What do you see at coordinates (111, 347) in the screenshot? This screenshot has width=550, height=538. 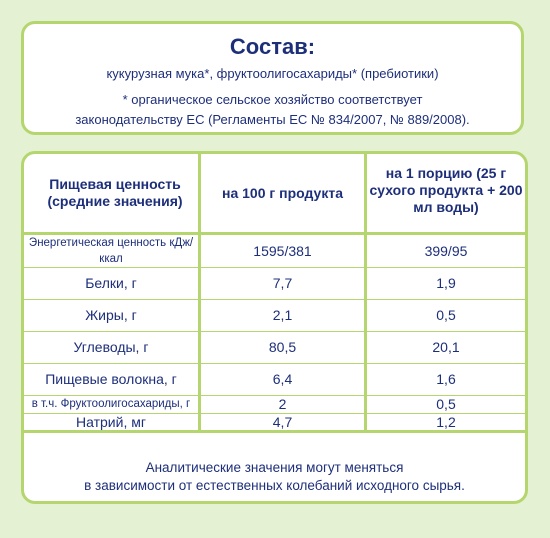 I see `nutrient-name: Углеводы, г` at bounding box center [111, 347].